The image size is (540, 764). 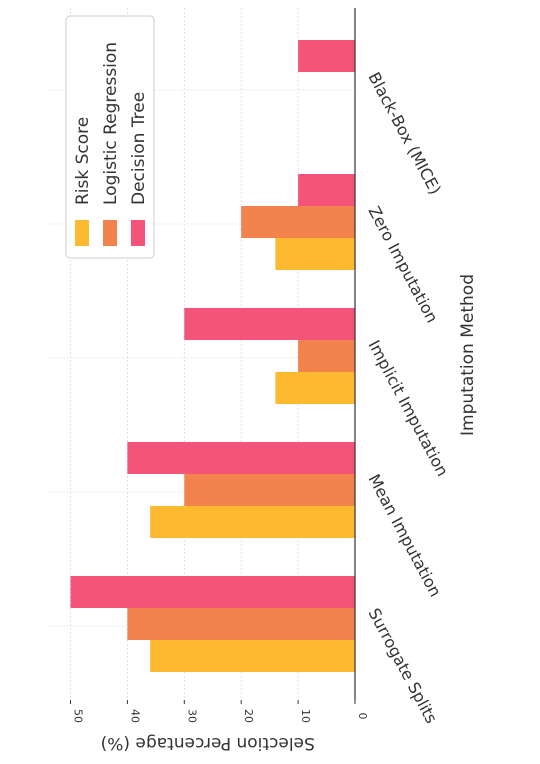 I want to click on value-tick-label: 30, so click(x=191, y=716).